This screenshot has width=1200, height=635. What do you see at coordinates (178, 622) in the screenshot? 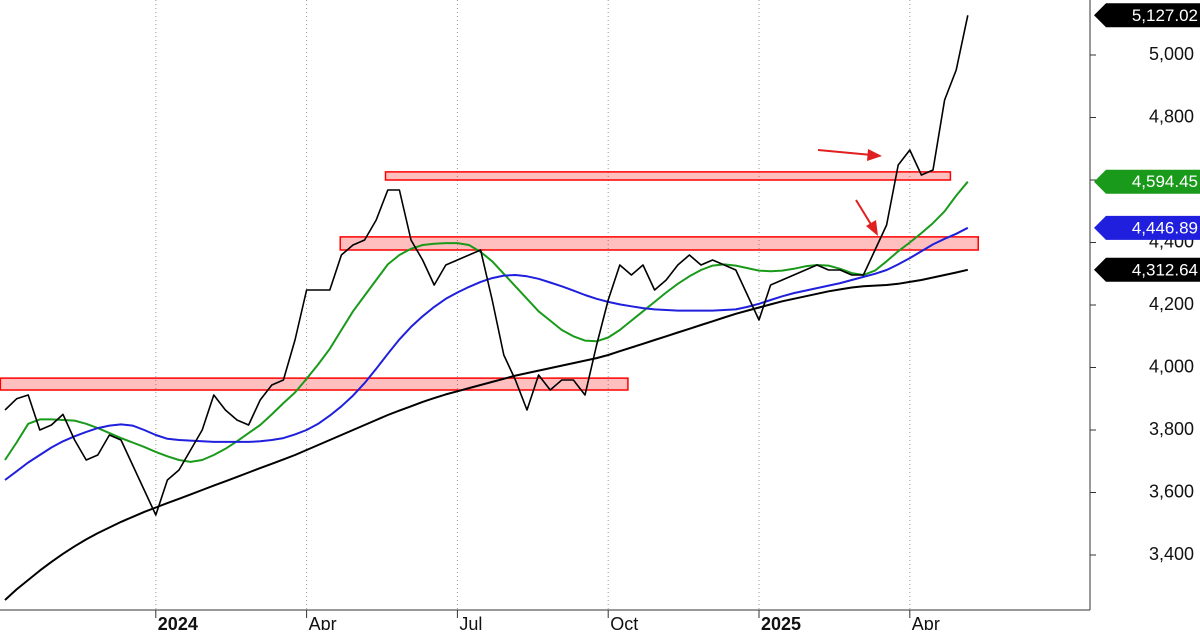
I see `x-tick-label: 2024` at bounding box center [178, 622].